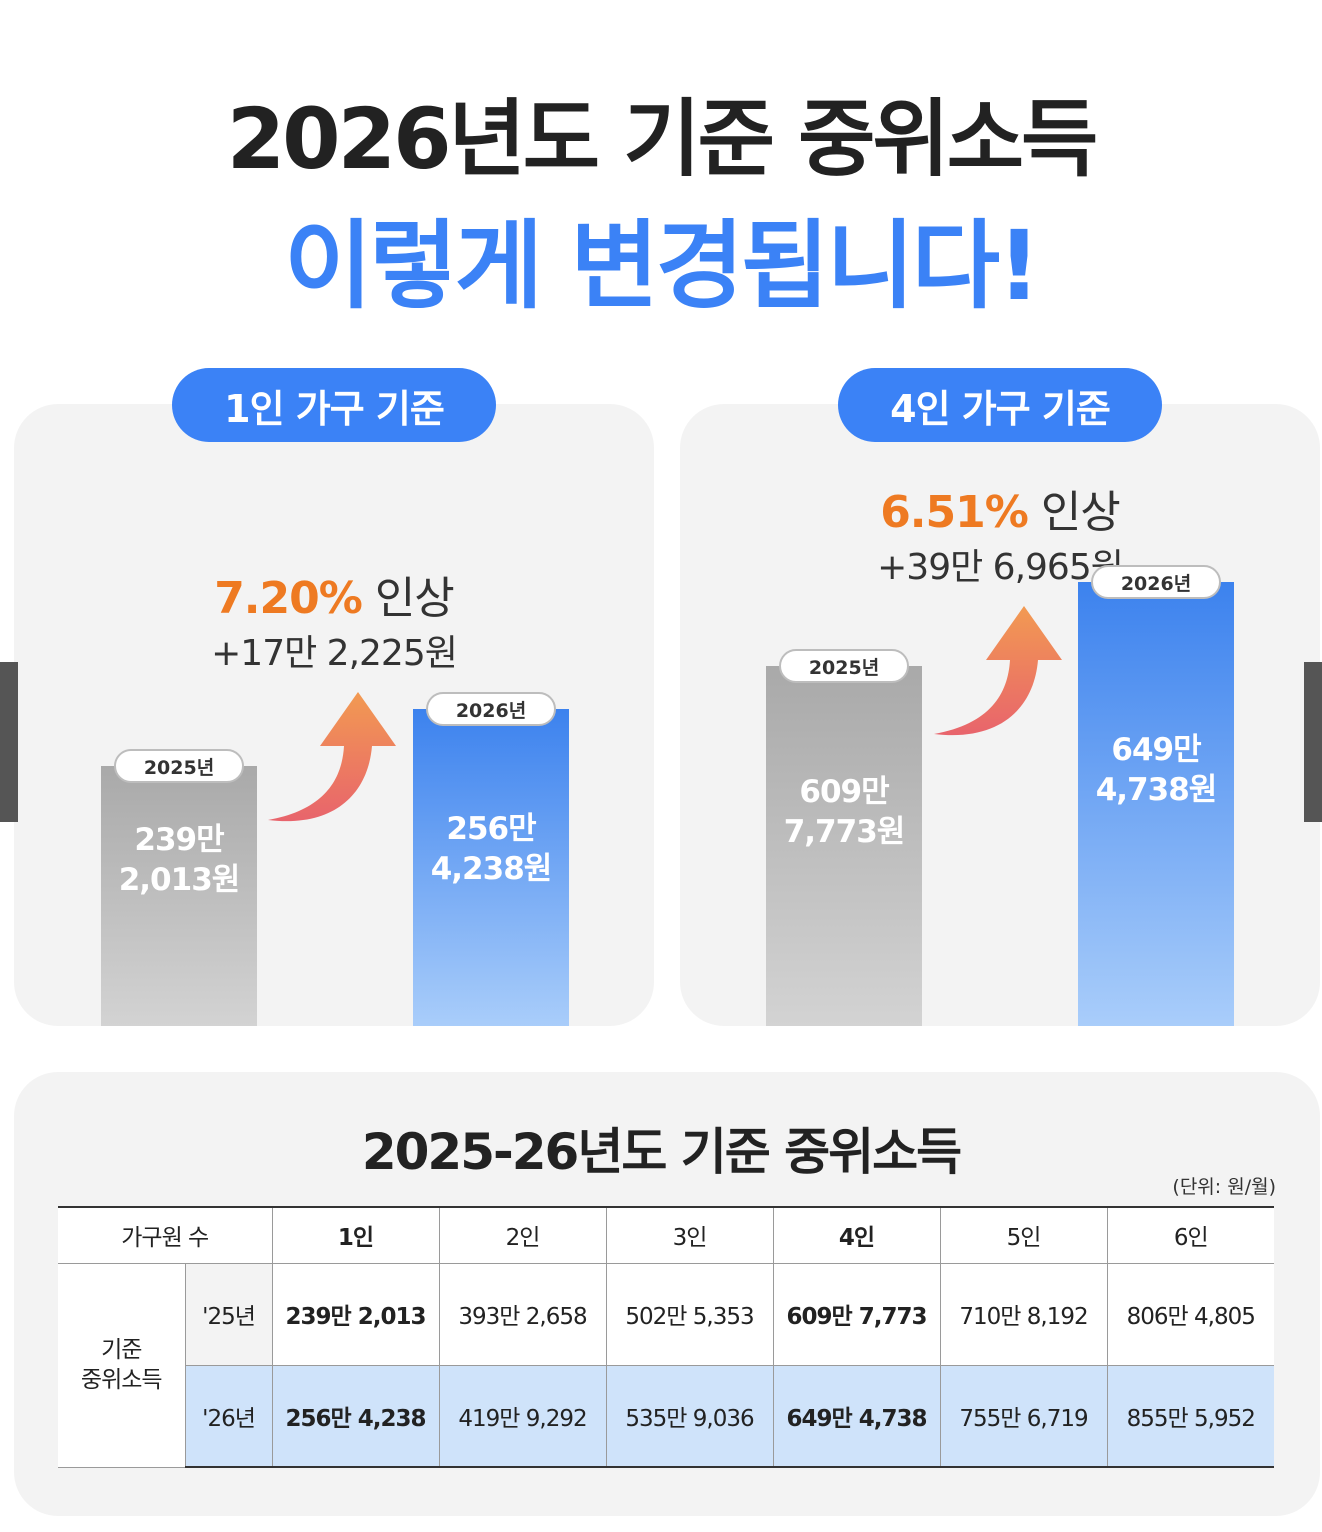 Image resolution: width=1322 pixels, height=1532 pixels. I want to click on increase-rate-line: 6.51% 인상, so click(1000, 508).